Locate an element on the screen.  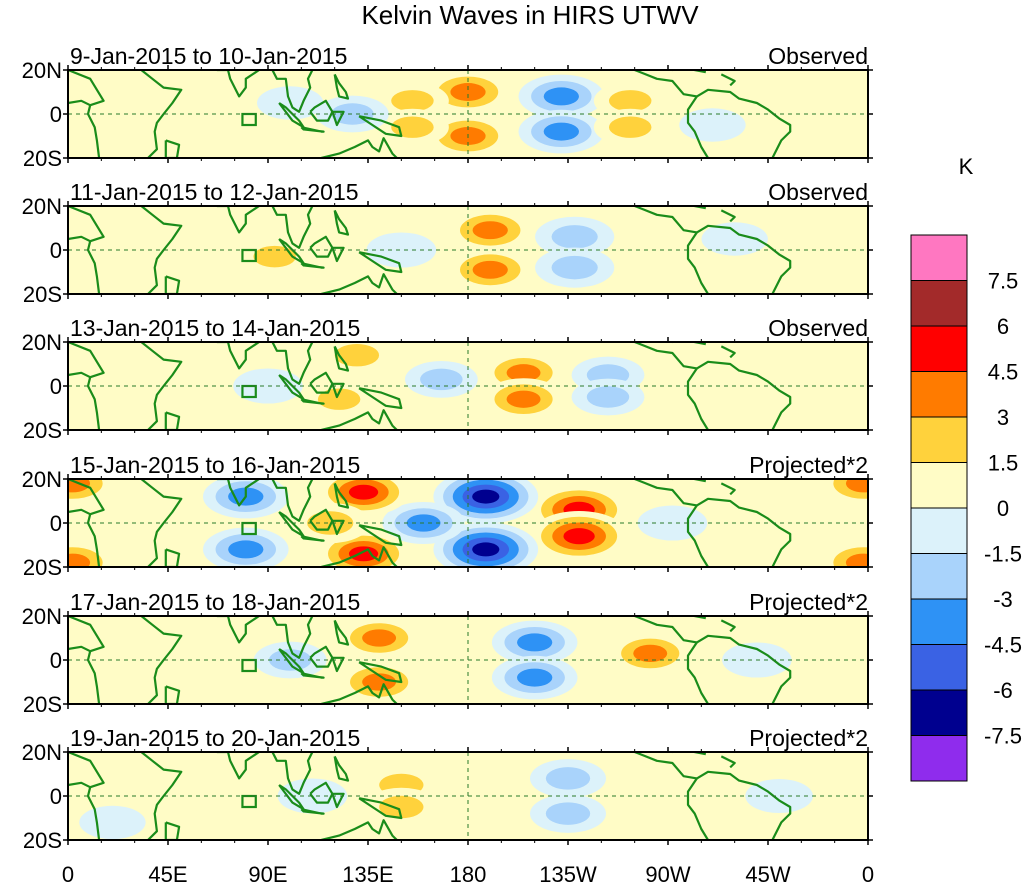
colorbar-label: -4.5 is located at coordinates (1003, 645).